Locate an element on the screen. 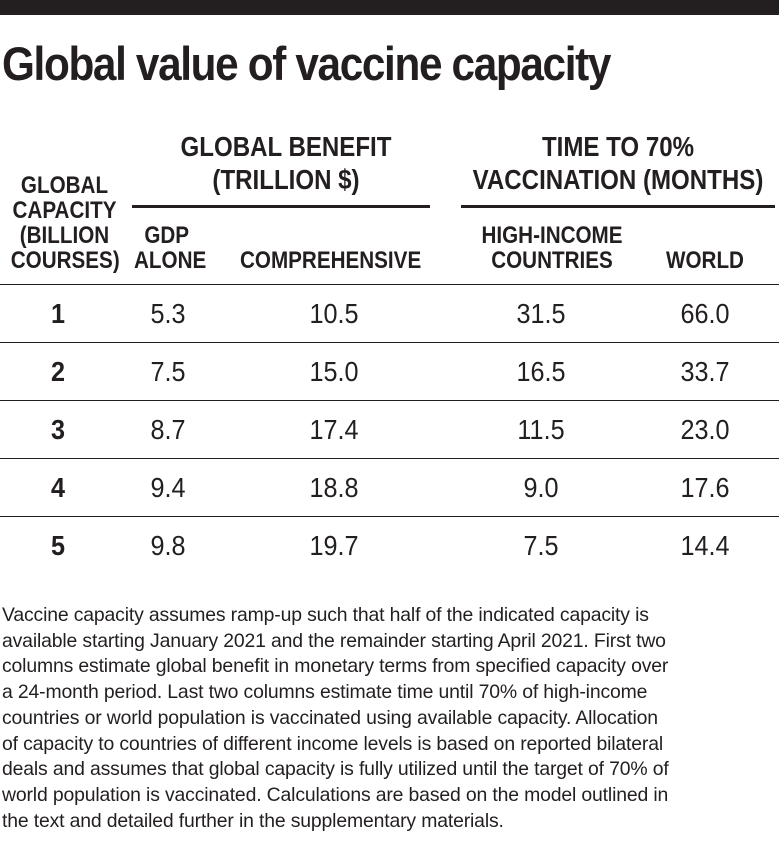 The height and width of the screenshot is (865, 779). cell-world: 14.4 is located at coordinates (705, 545).